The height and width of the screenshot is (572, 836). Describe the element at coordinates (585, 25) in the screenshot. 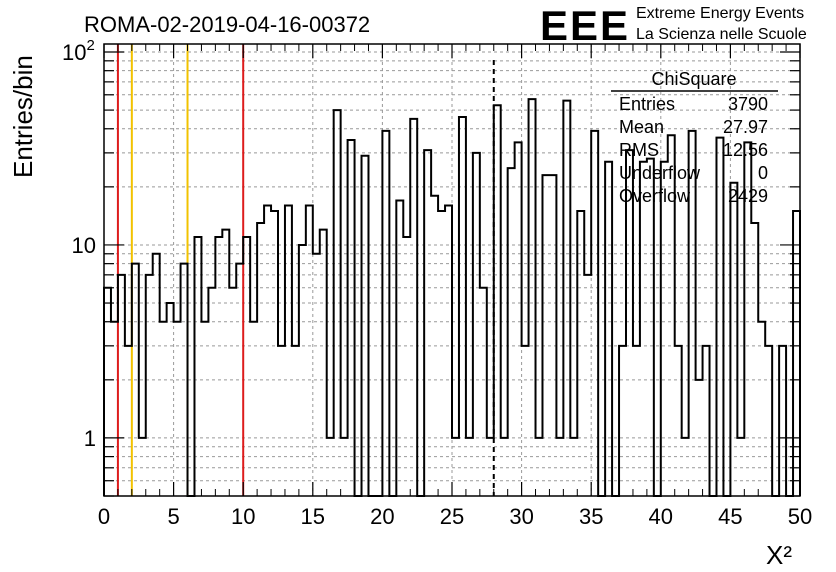

I see `eee-logo-mark: EEE` at that location.